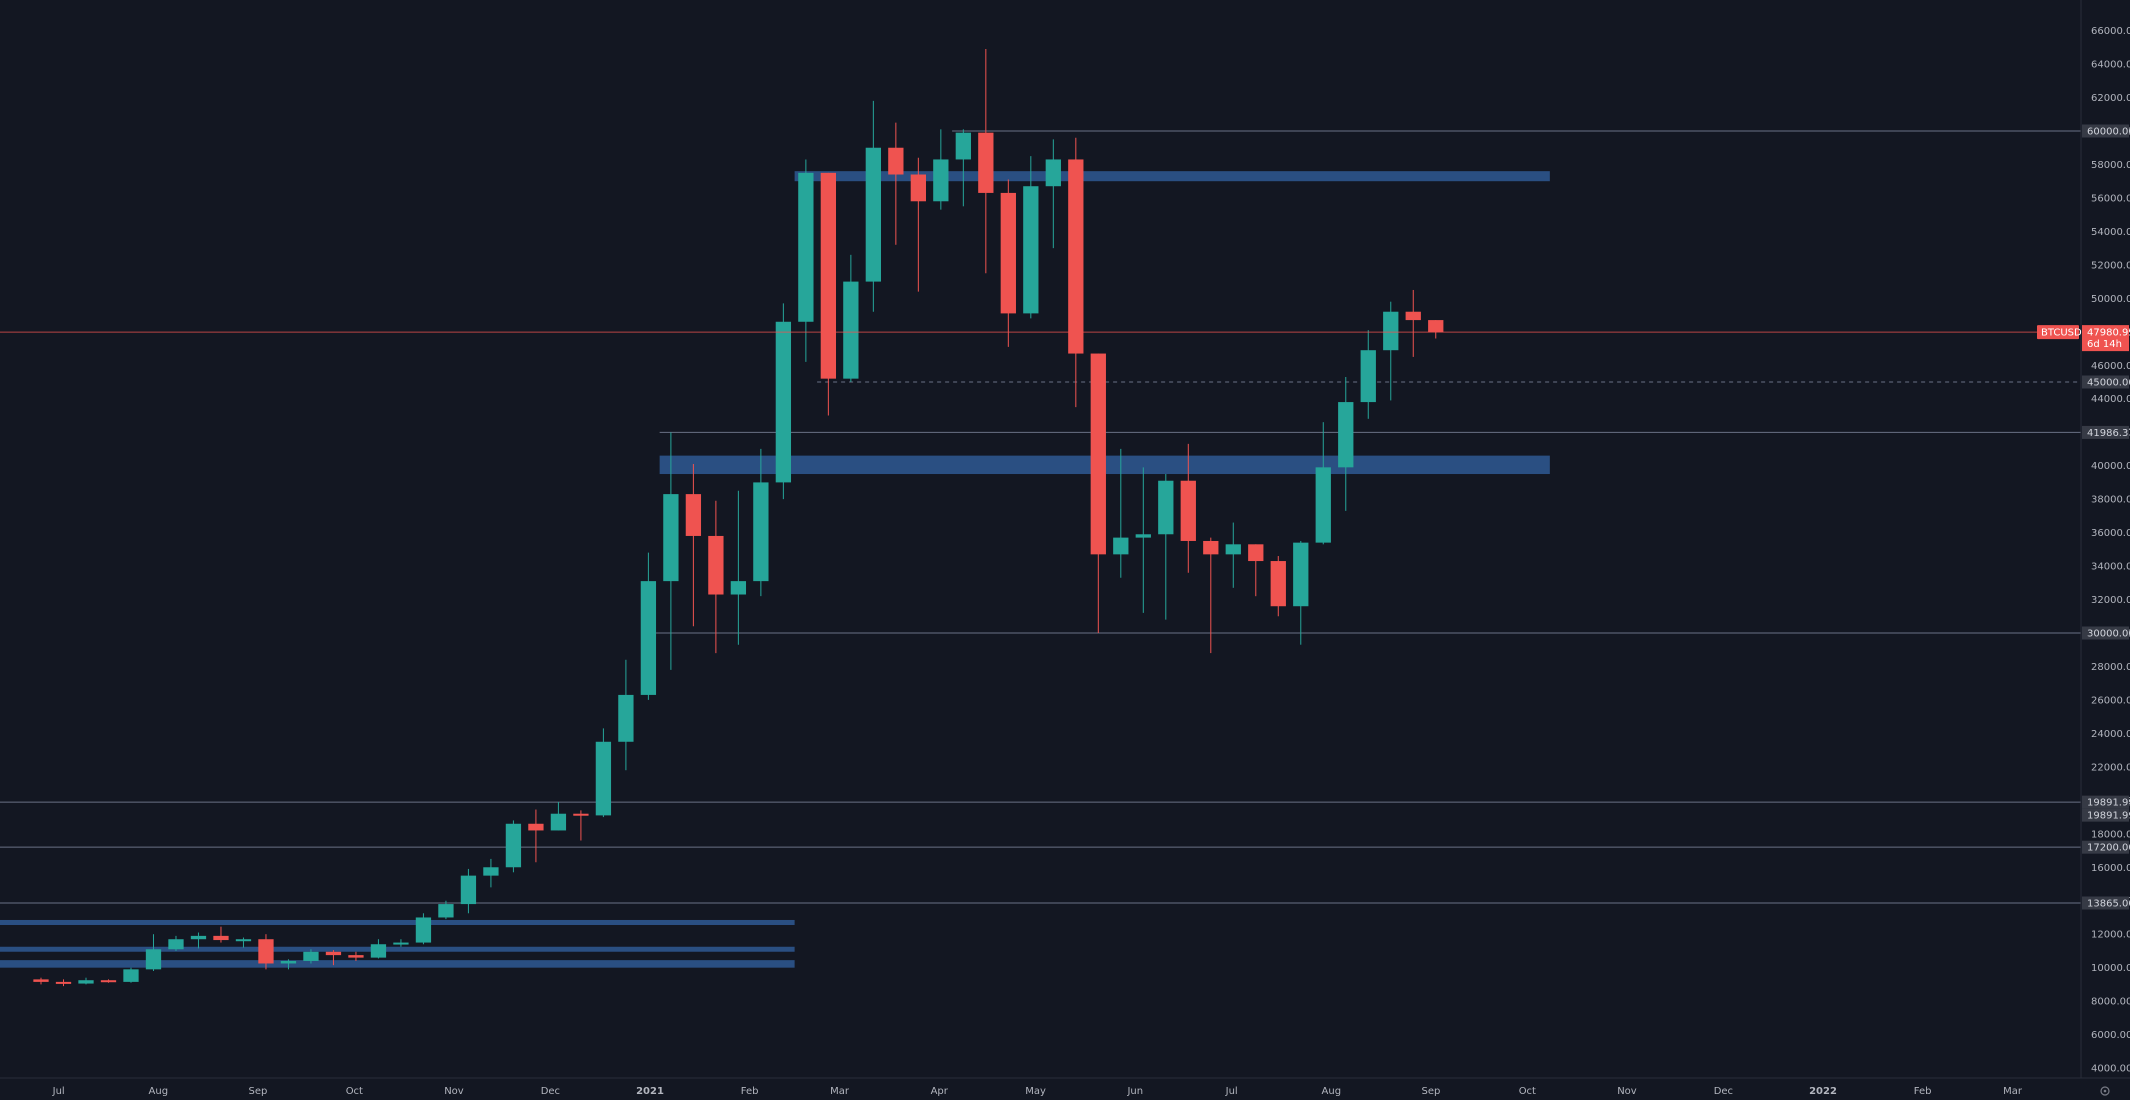  Describe the element at coordinates (2108, 634) in the screenshot. I see `level-tag-label: 30000.00` at that location.